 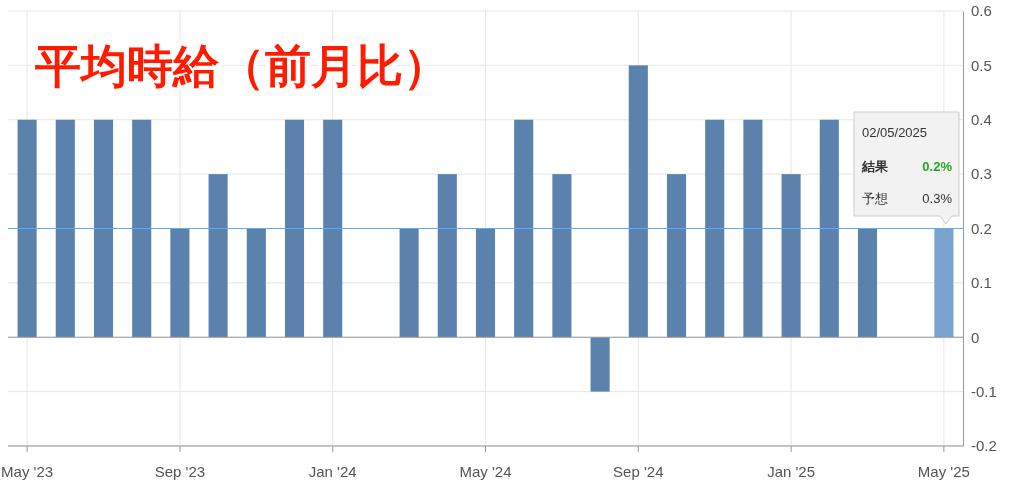 What do you see at coordinates (242, 66) in the screenshot?
I see `text: 平均時給（前月比）` at bounding box center [242, 66].